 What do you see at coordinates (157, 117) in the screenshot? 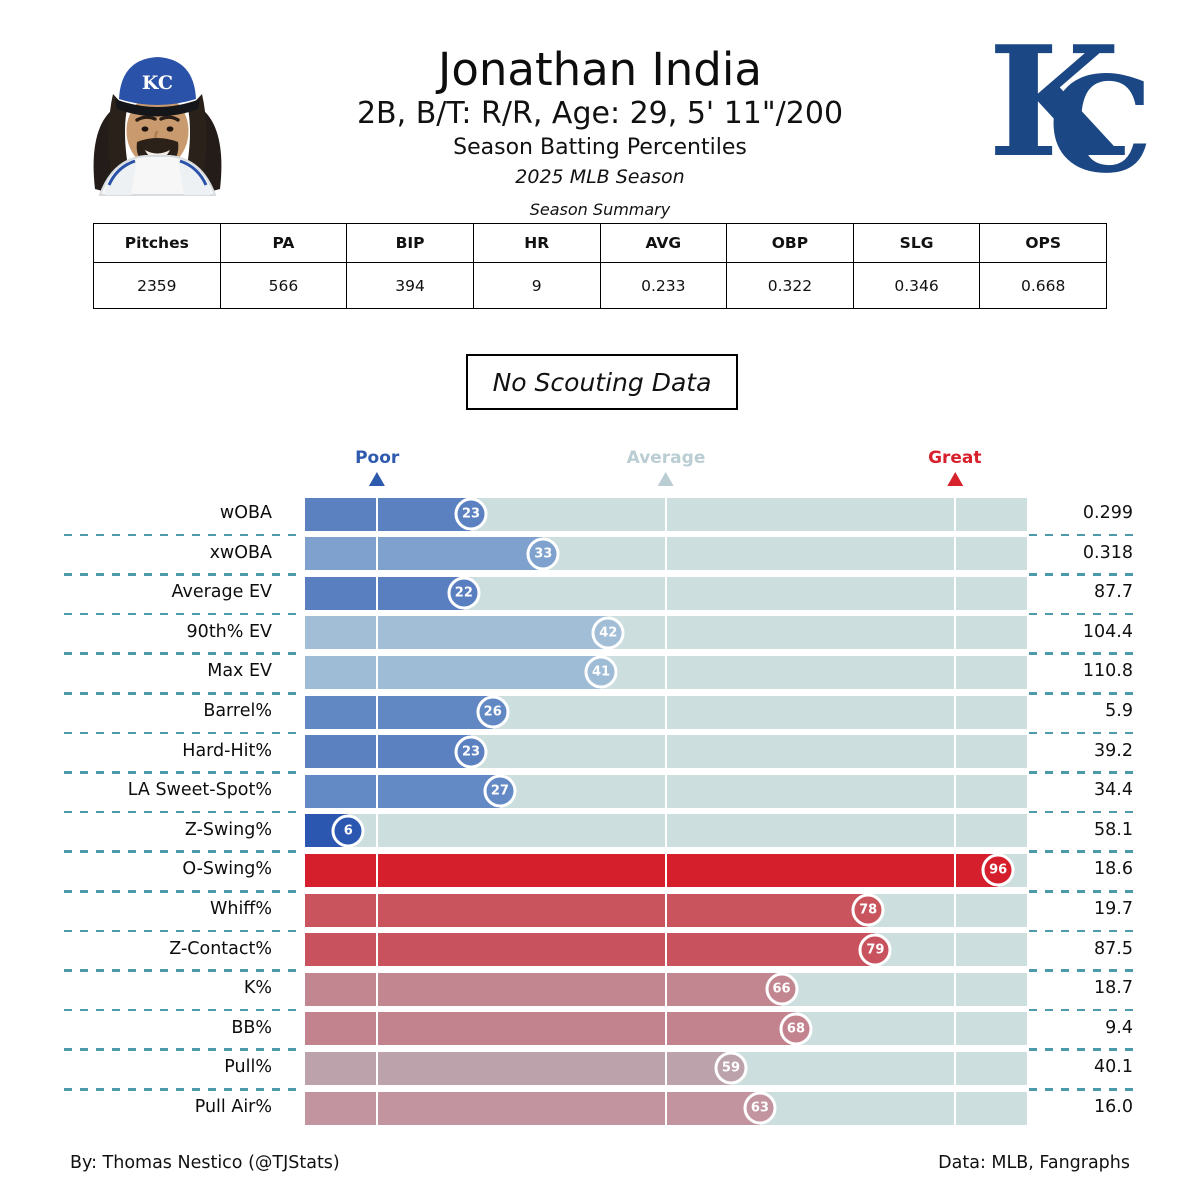
I see `player-photo: KC` at bounding box center [157, 117].